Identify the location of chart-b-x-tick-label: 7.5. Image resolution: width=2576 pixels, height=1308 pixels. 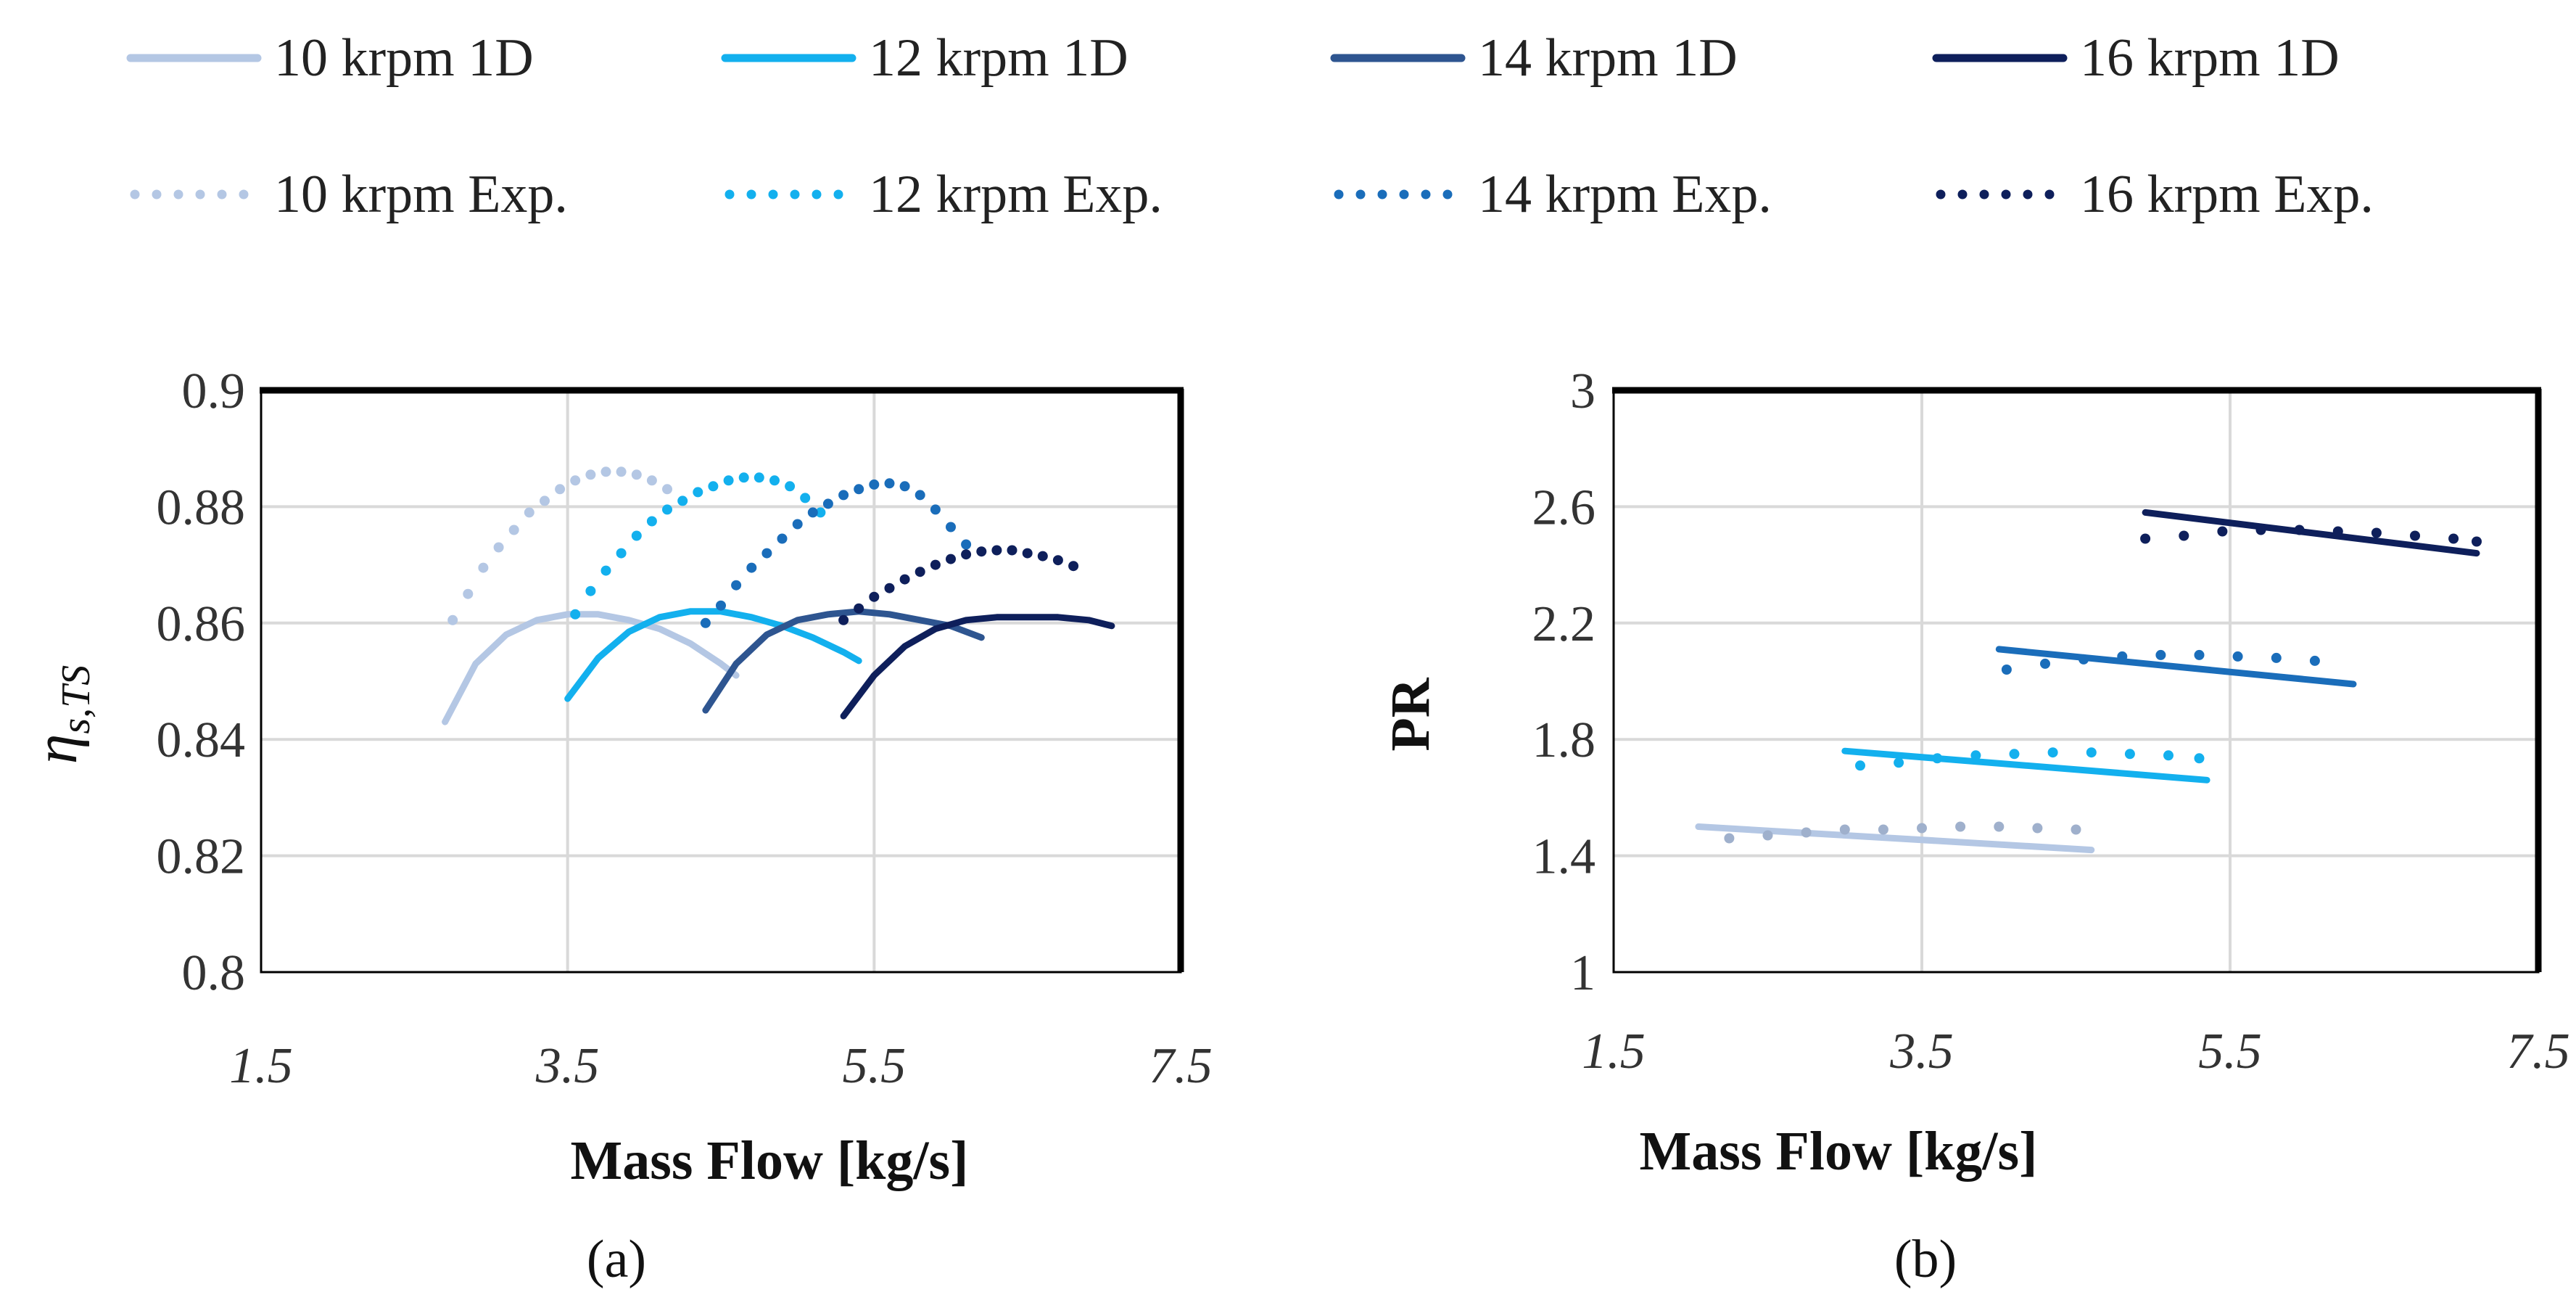
(2538, 1051).